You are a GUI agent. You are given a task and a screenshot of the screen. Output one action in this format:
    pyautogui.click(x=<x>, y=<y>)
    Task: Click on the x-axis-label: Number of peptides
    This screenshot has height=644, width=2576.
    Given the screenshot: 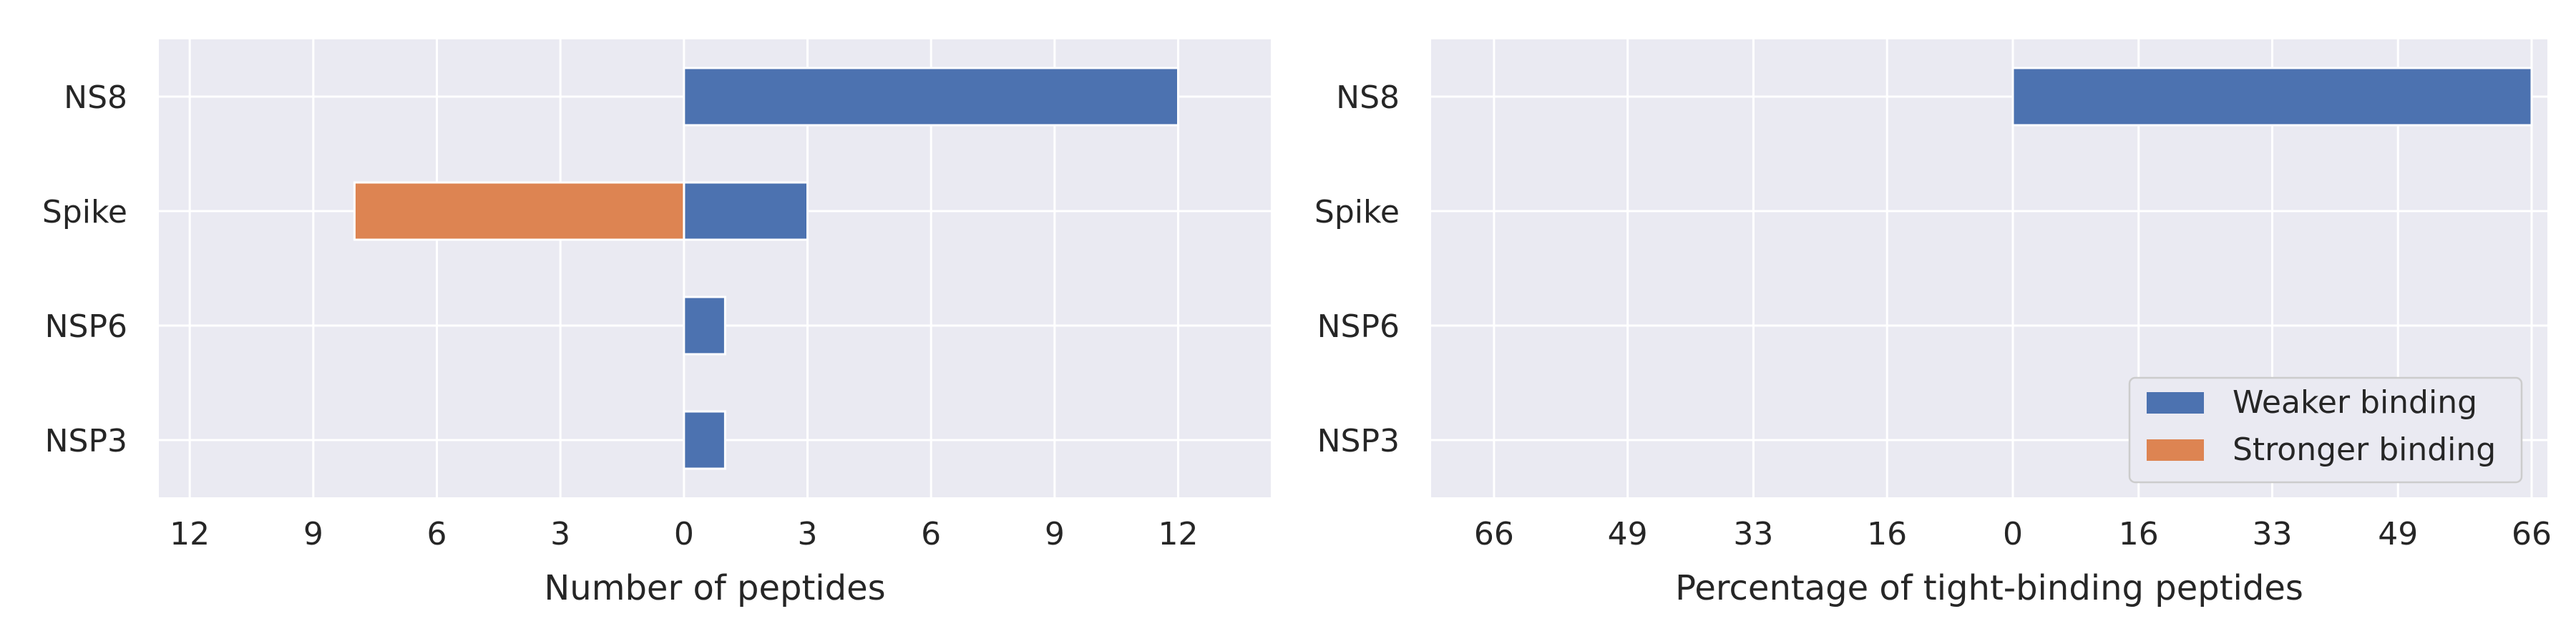 What is the action you would take?
    pyautogui.click(x=714, y=588)
    